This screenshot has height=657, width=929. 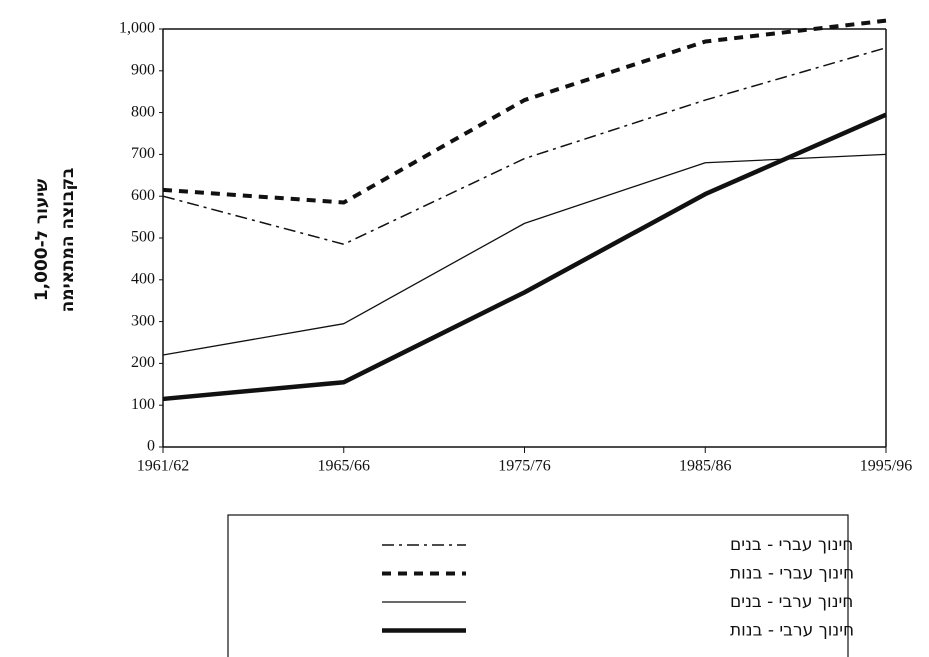 I want to click on legend-box, so click(x=538, y=585).